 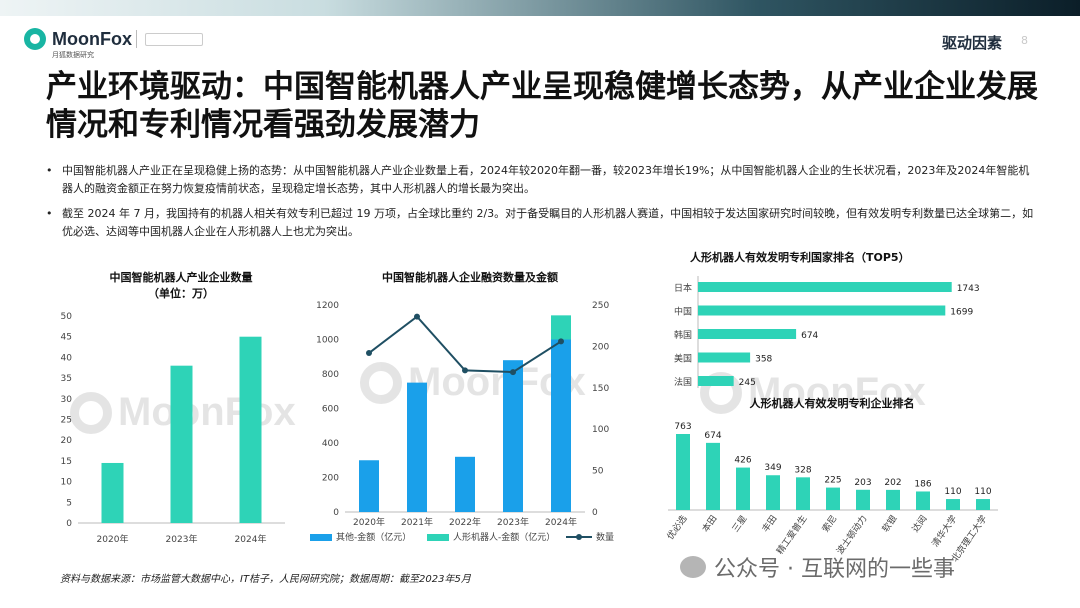 What do you see at coordinates (67, 317) in the screenshot?
I see `chart1-y-tick: 50` at bounding box center [67, 317].